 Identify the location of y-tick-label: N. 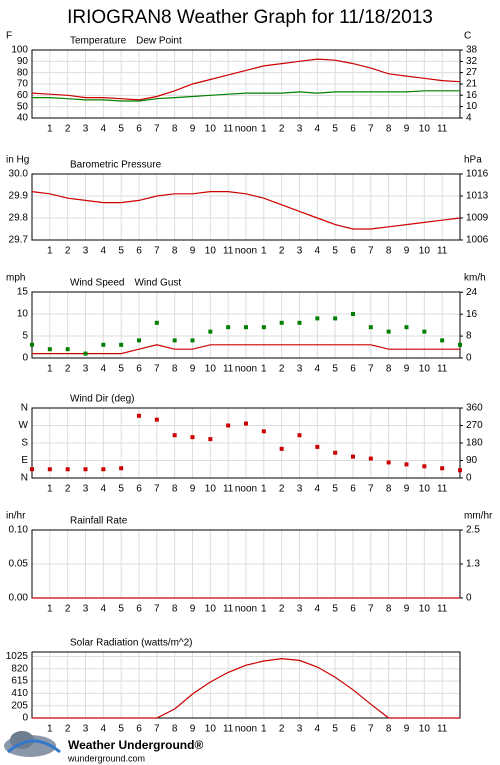
(24, 478).